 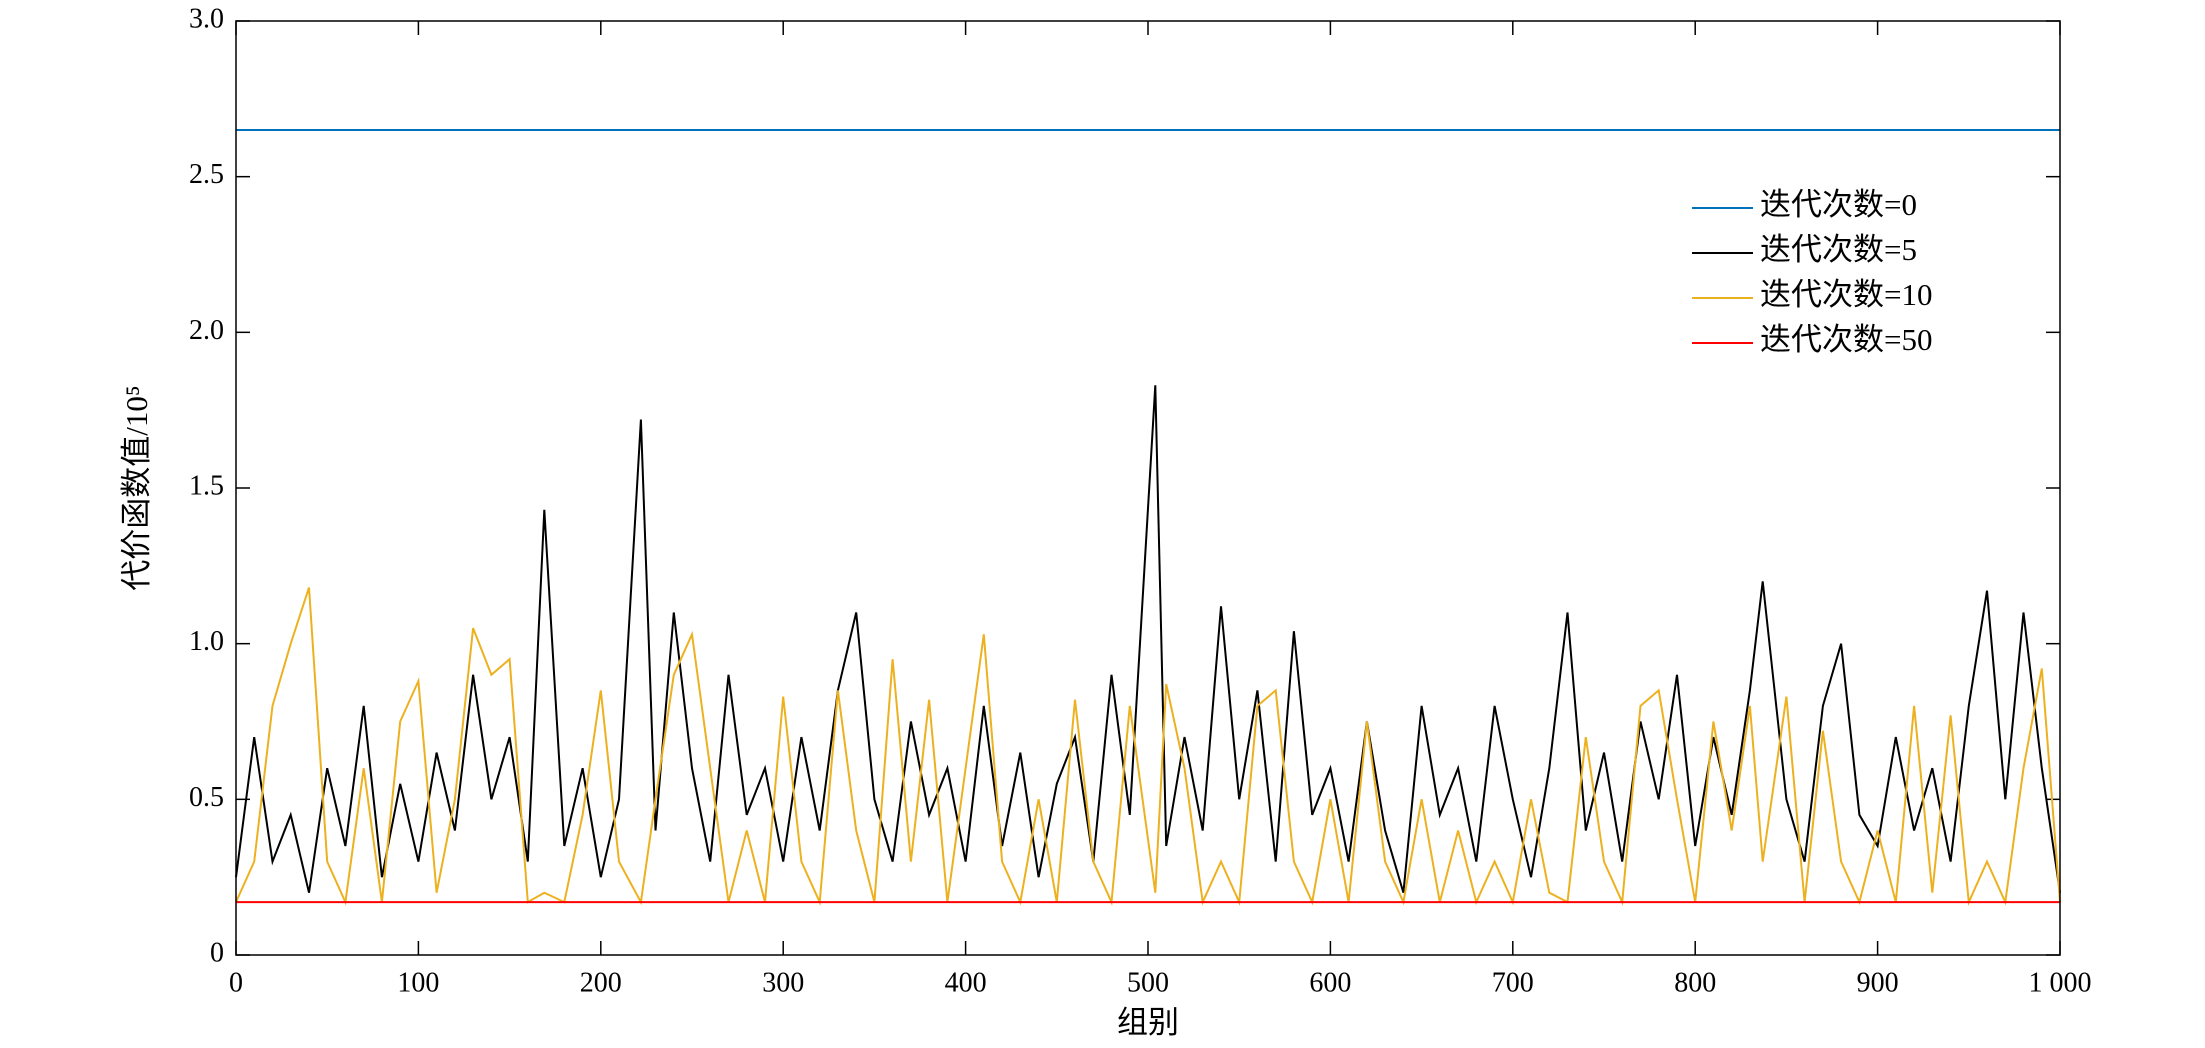 What do you see at coordinates (1838, 204) in the screenshot?
I see `legend-label: 迭代次数=0` at bounding box center [1838, 204].